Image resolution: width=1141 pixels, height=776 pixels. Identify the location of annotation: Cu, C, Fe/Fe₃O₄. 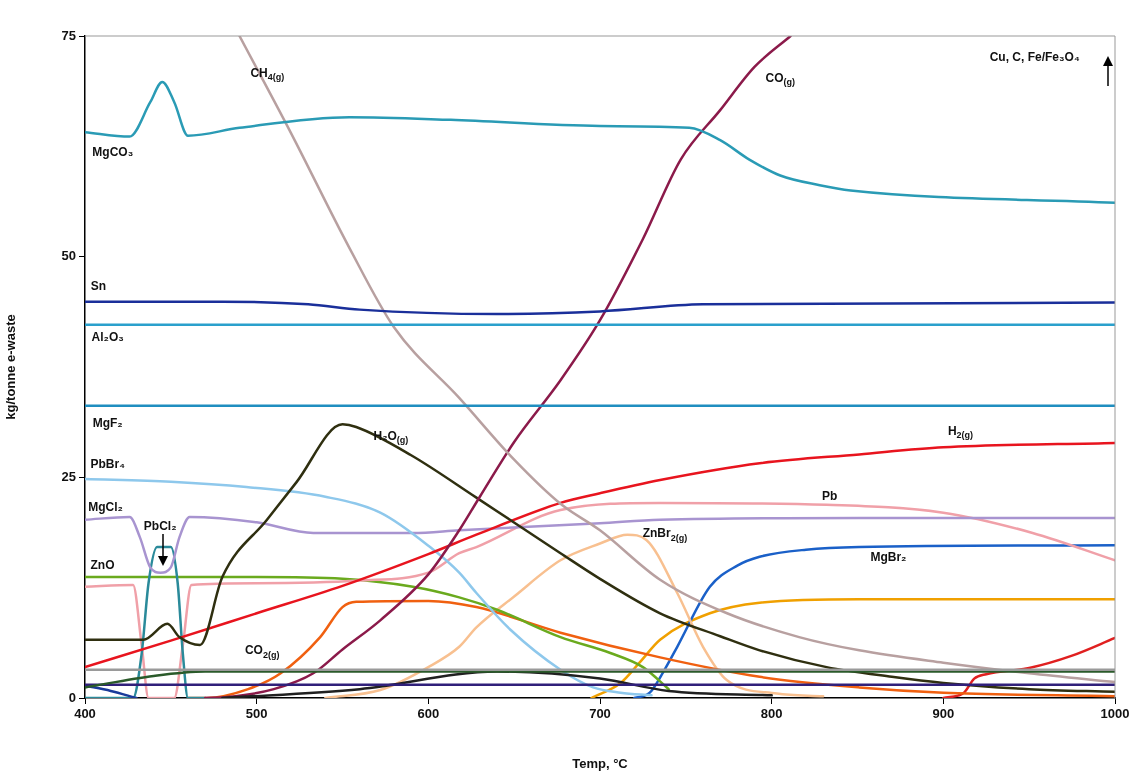
(1034, 57).